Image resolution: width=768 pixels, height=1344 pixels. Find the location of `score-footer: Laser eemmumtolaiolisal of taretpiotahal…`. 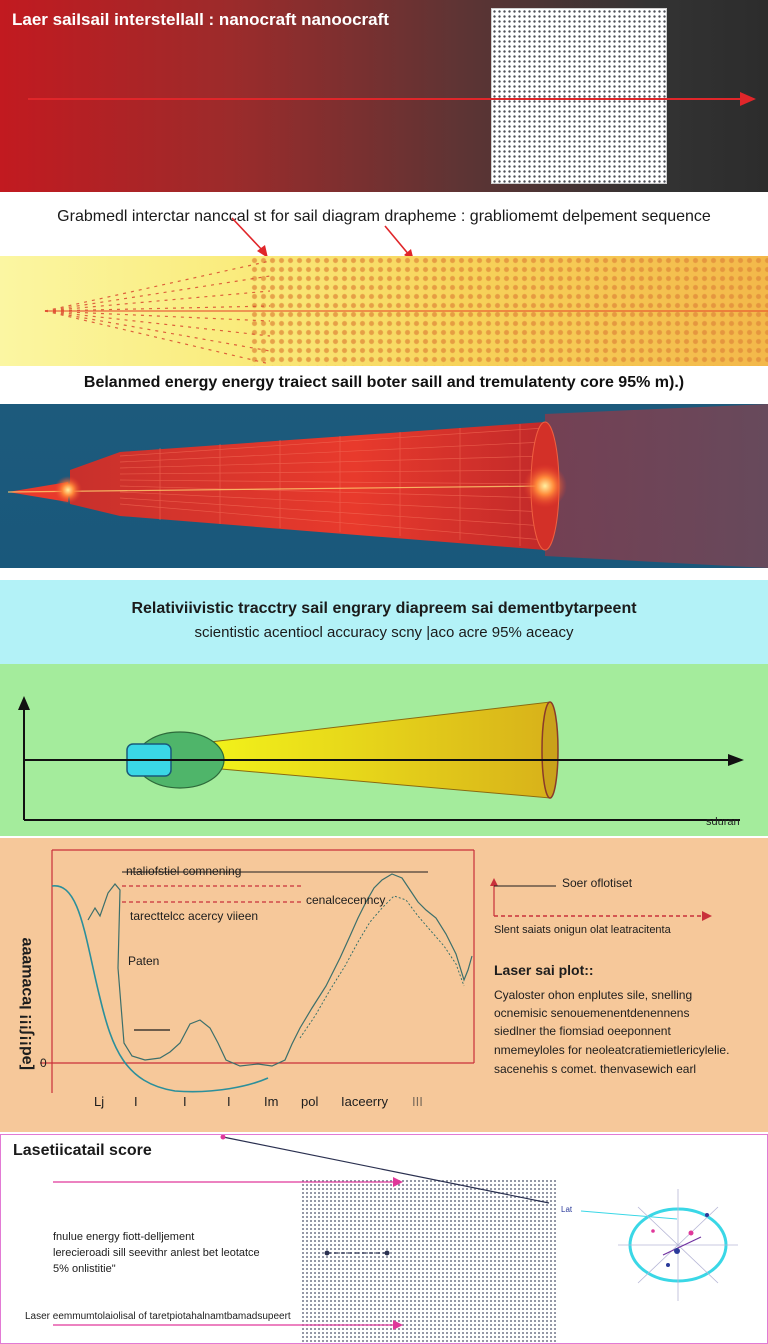

score-footer: Laser eemmumtolaiolisal of taretpiotahal… is located at coordinates (158, 1316).